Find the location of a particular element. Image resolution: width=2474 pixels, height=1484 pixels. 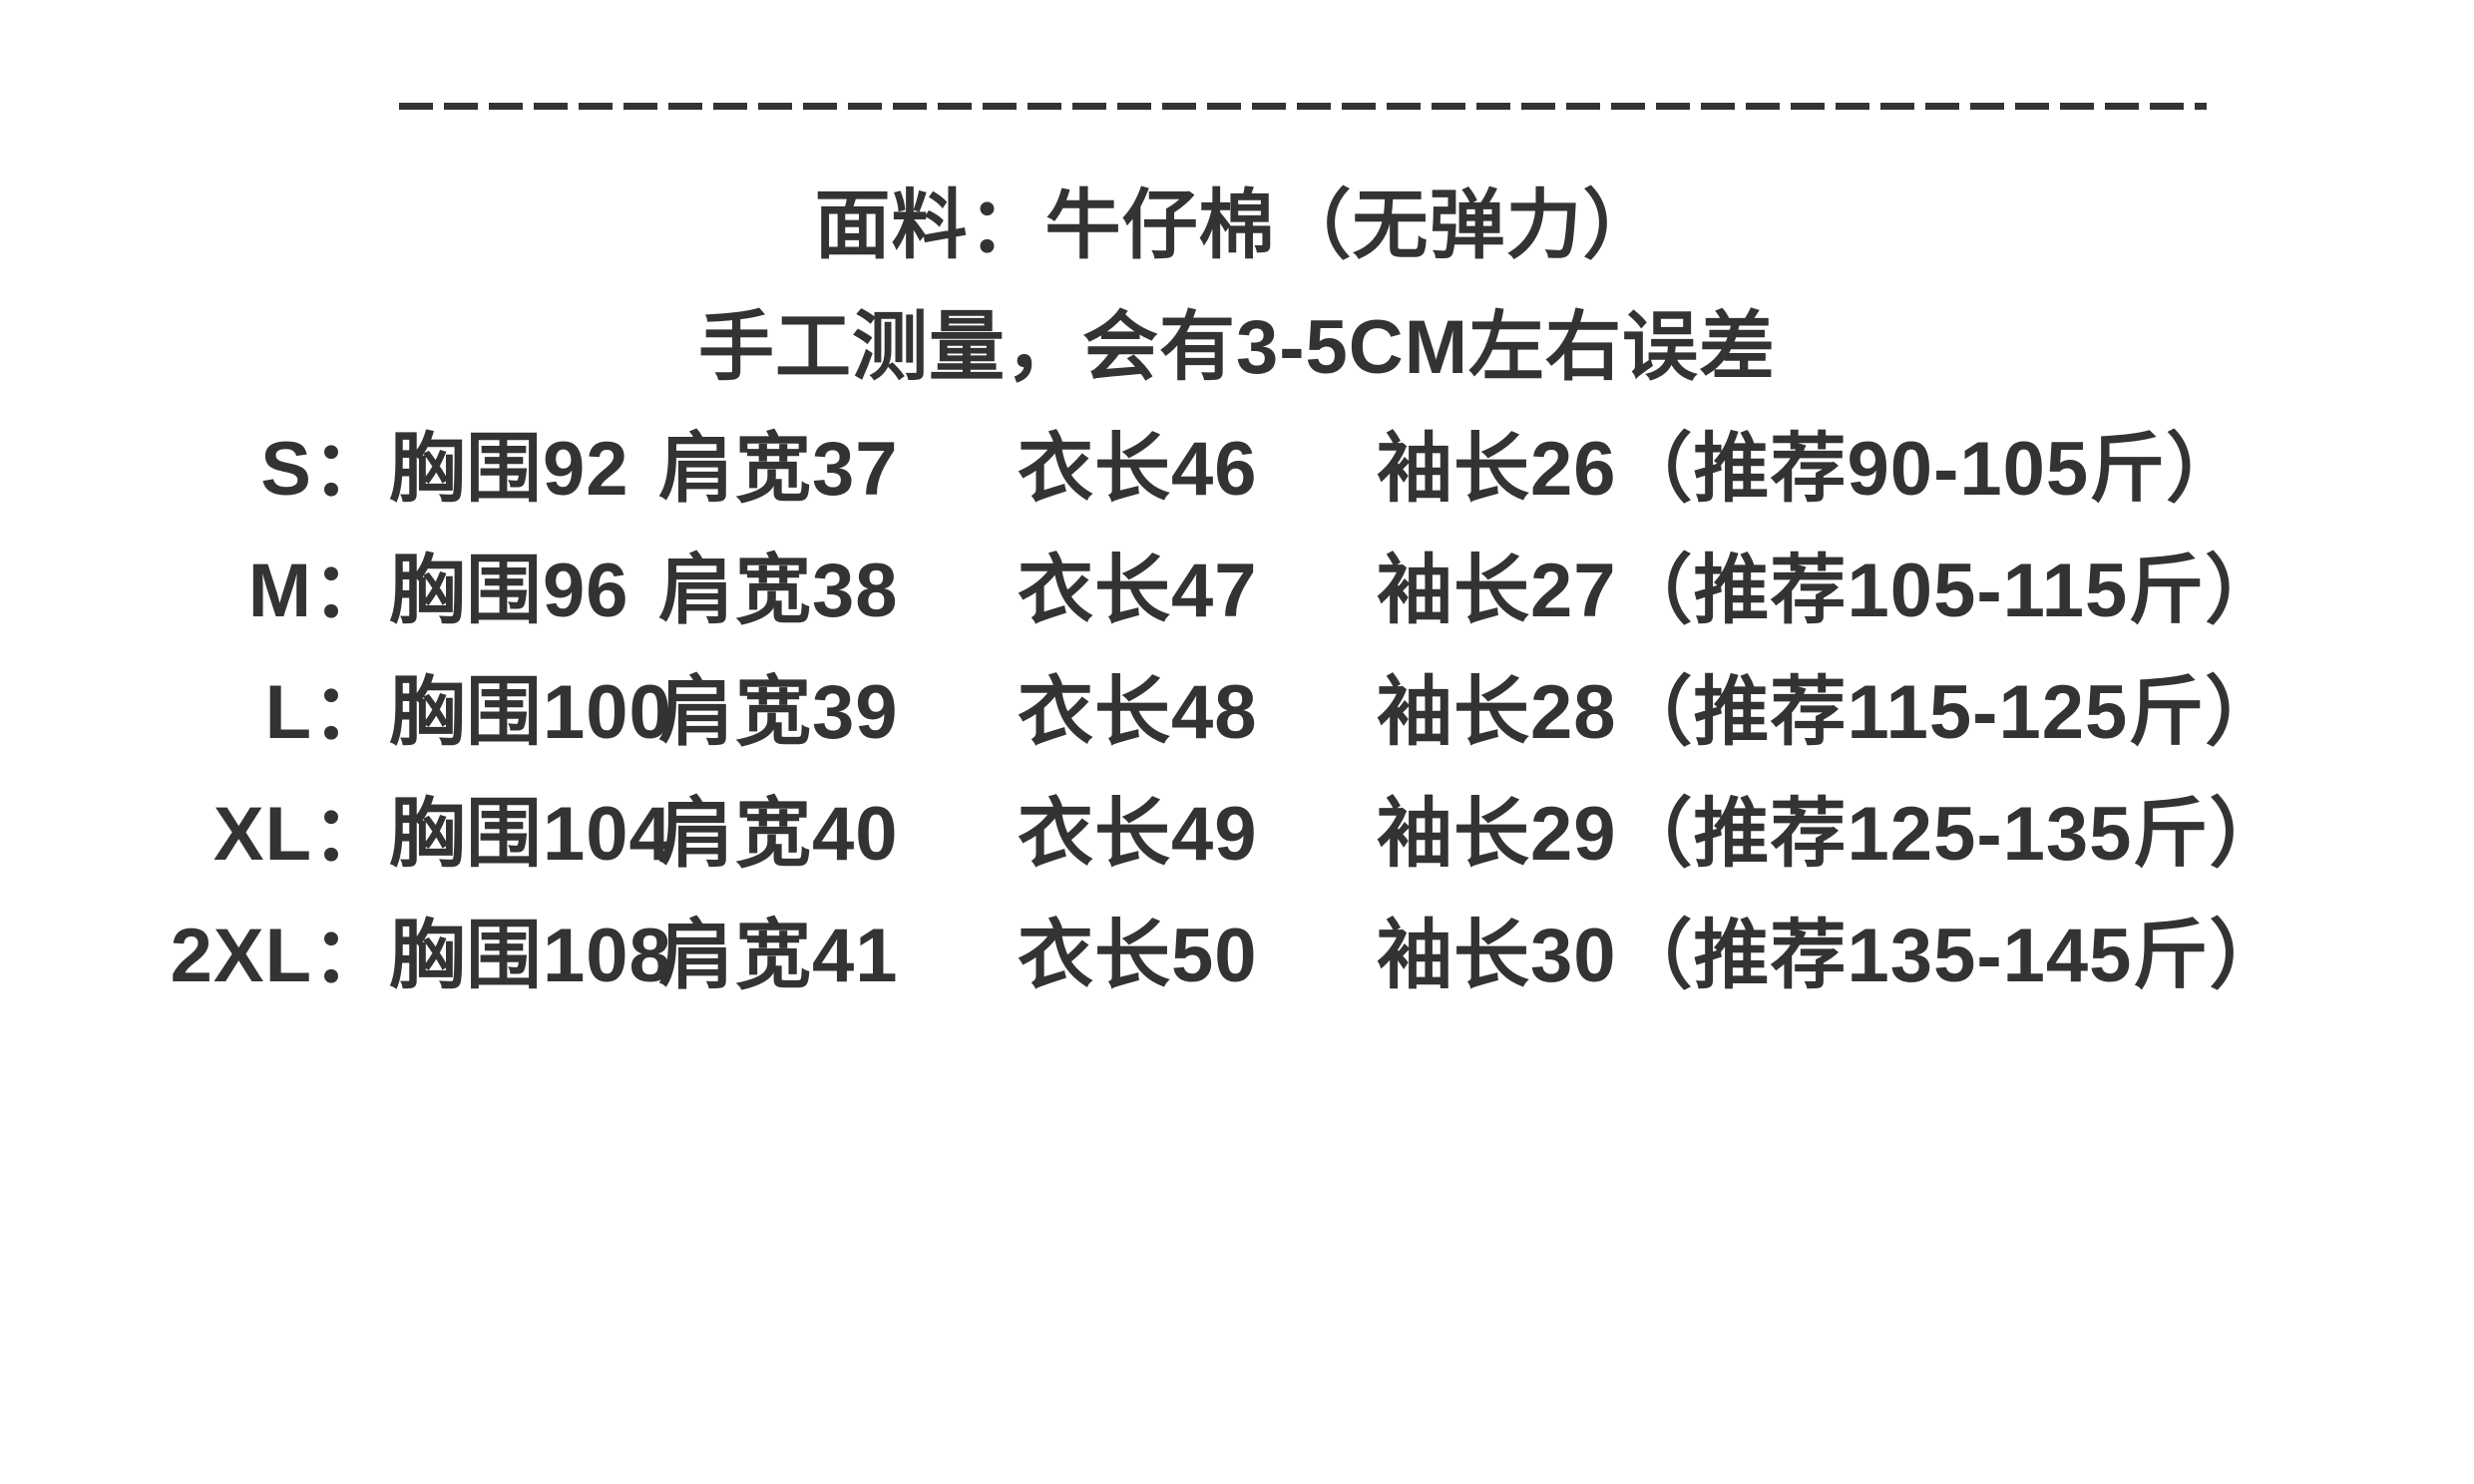

chest-value: 胸围108 is located at coordinates (530, 956).